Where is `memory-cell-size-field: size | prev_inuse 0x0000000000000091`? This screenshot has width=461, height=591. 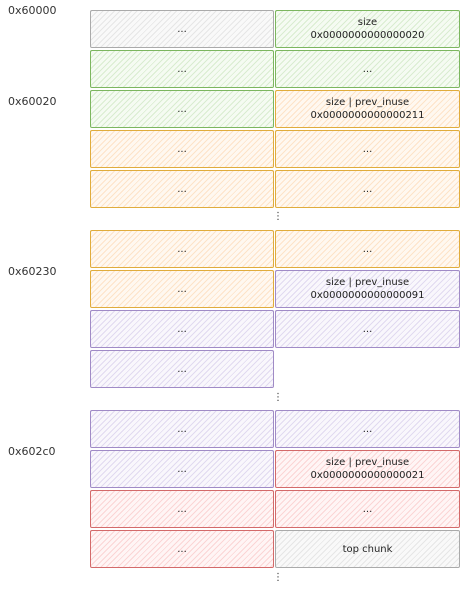 memory-cell-size-field: size | prev_inuse 0x0000000000000091 is located at coordinates (367, 289).